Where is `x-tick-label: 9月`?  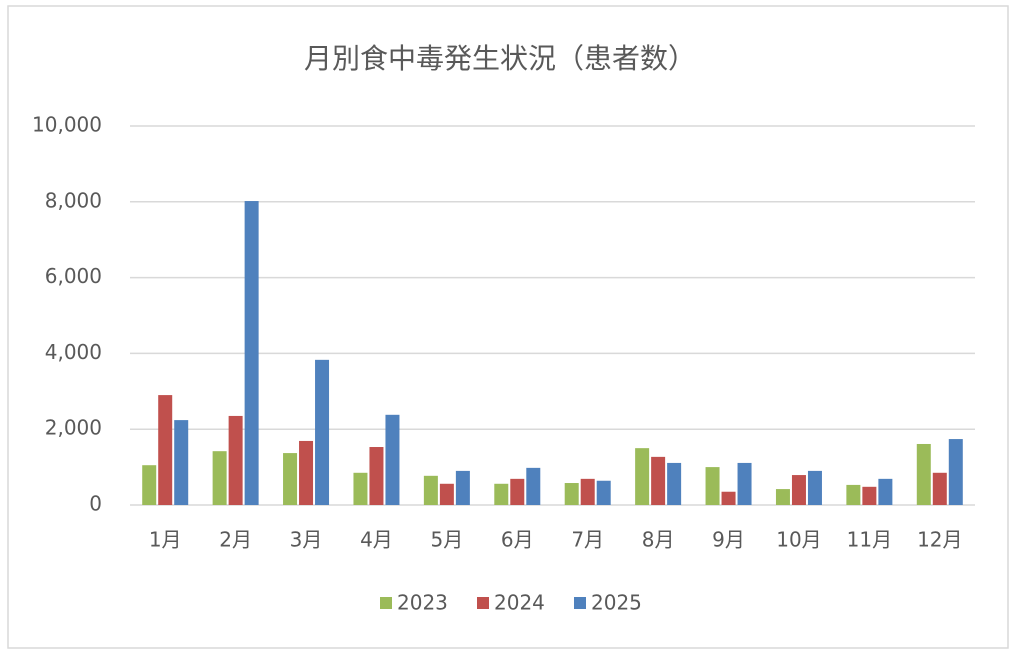 x-tick-label: 9月 is located at coordinates (728, 540).